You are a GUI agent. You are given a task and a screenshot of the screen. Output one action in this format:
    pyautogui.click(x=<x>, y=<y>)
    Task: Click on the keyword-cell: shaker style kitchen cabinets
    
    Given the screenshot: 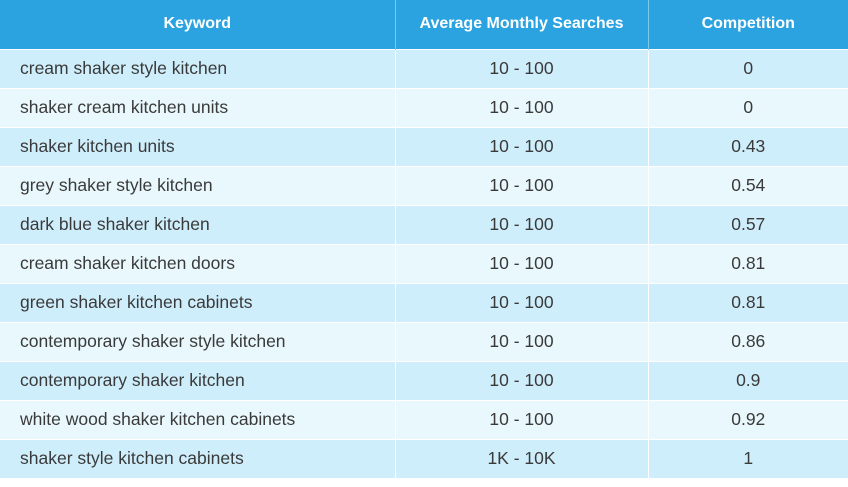 What is the action you would take?
    pyautogui.click(x=198, y=458)
    